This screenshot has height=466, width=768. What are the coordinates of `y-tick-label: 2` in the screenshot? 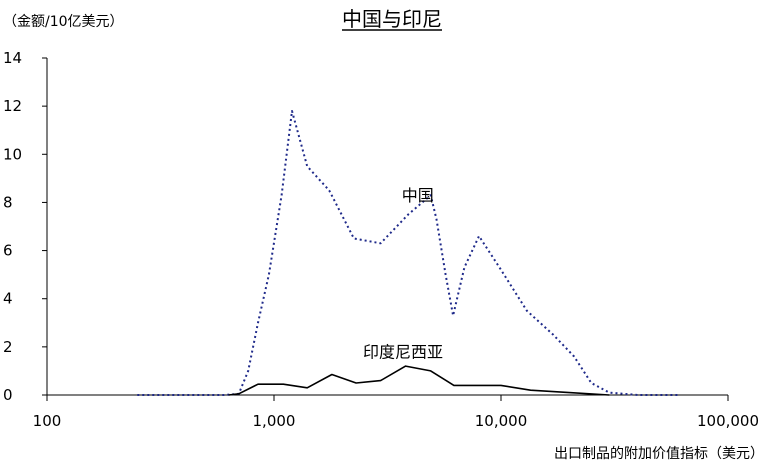 It's located at (8, 347).